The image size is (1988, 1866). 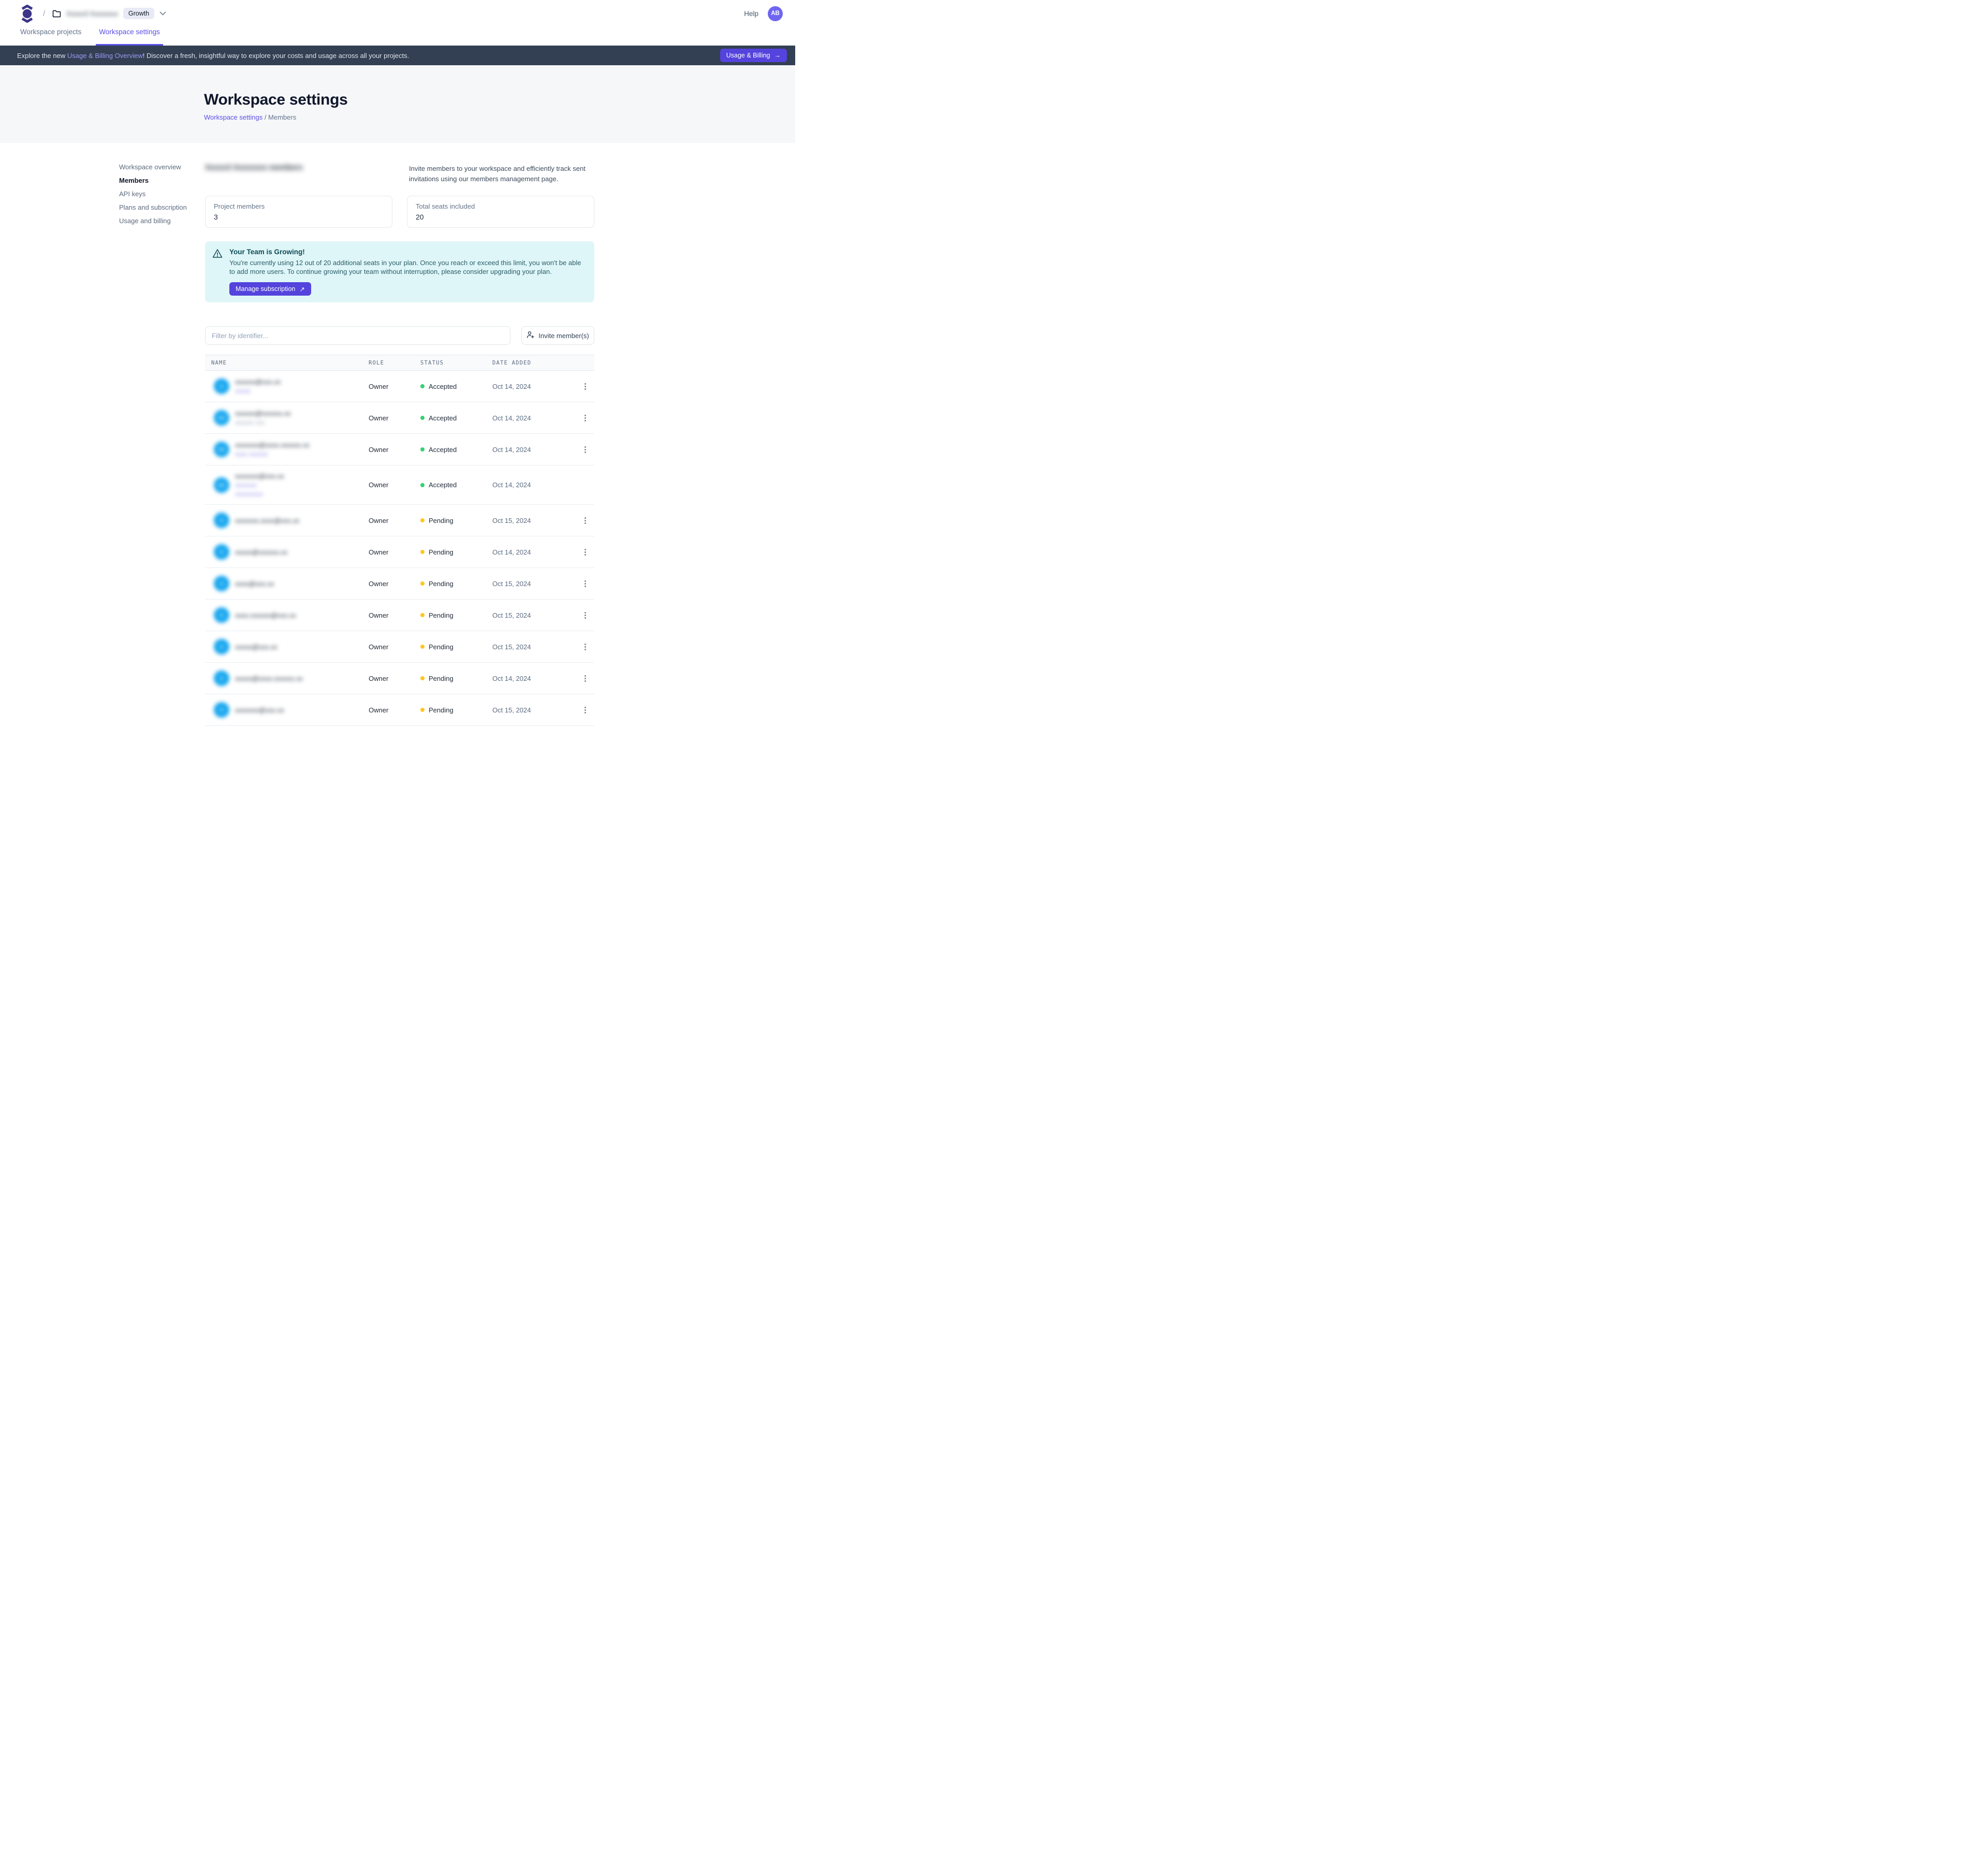 I want to click on sidebar-item-plans-subscription: Plans and subscription, so click(x=153, y=207).